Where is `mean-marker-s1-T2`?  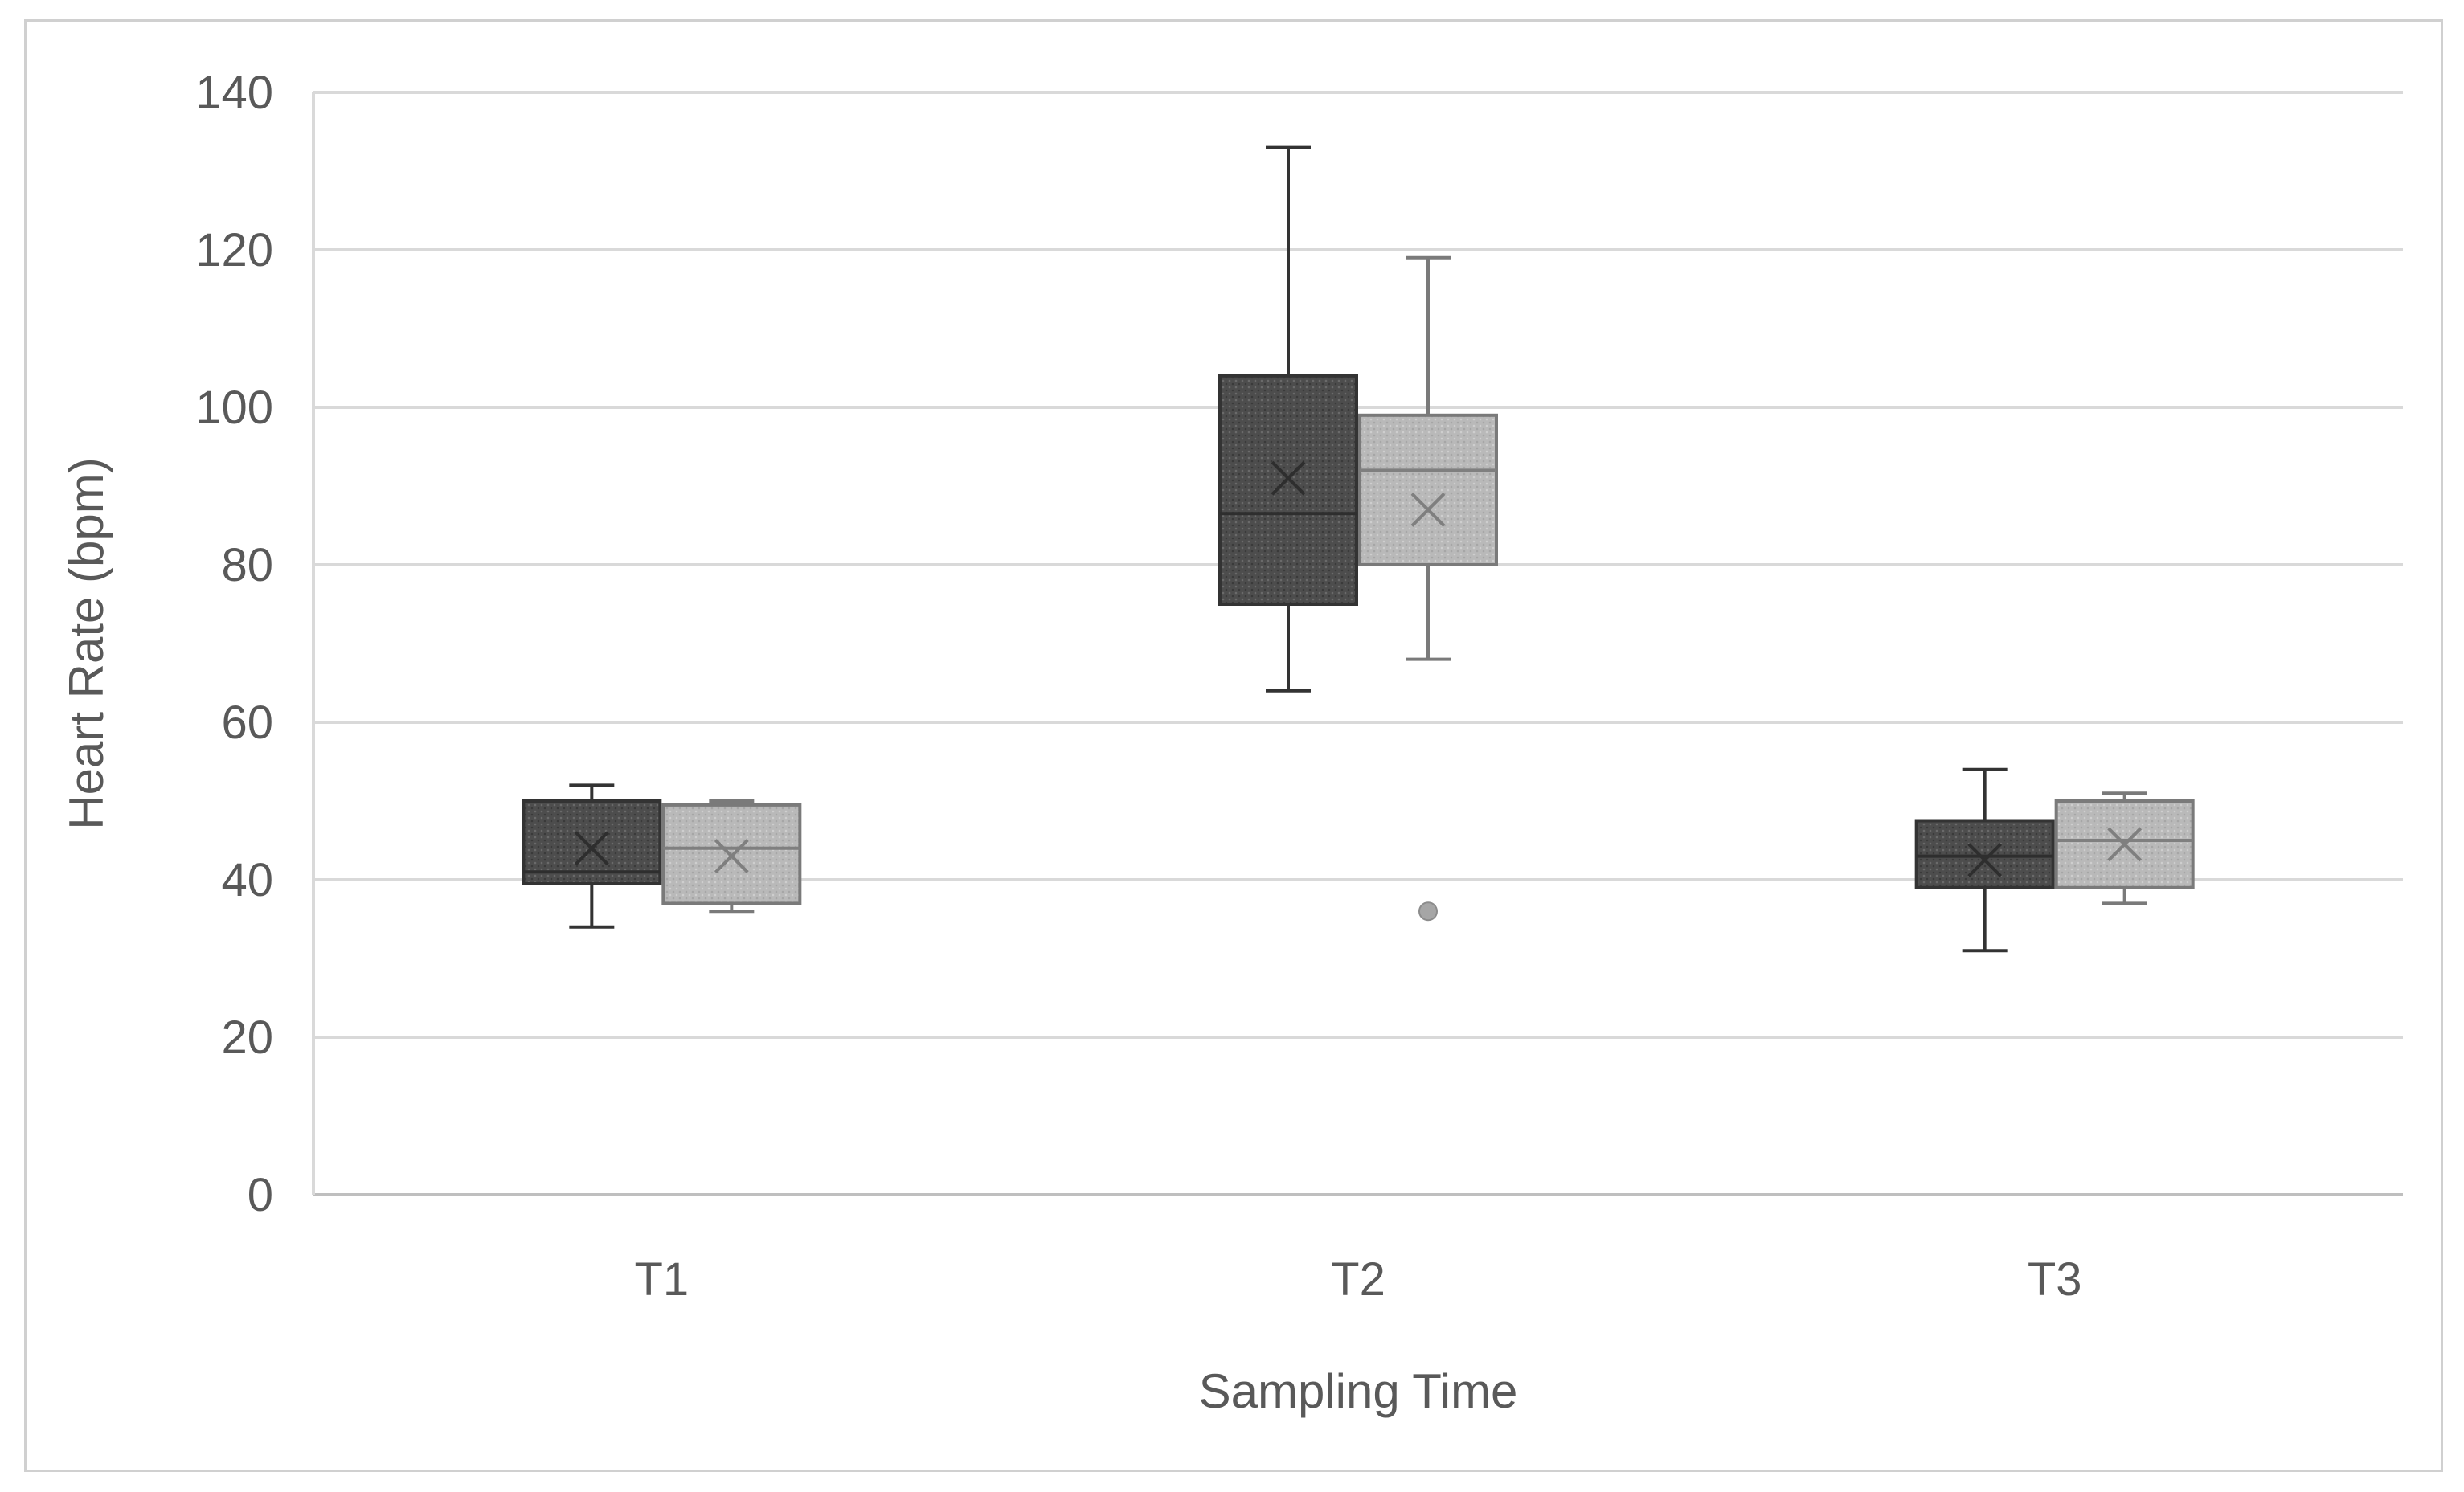 mean-marker-s1-T2 is located at coordinates (1288, 478).